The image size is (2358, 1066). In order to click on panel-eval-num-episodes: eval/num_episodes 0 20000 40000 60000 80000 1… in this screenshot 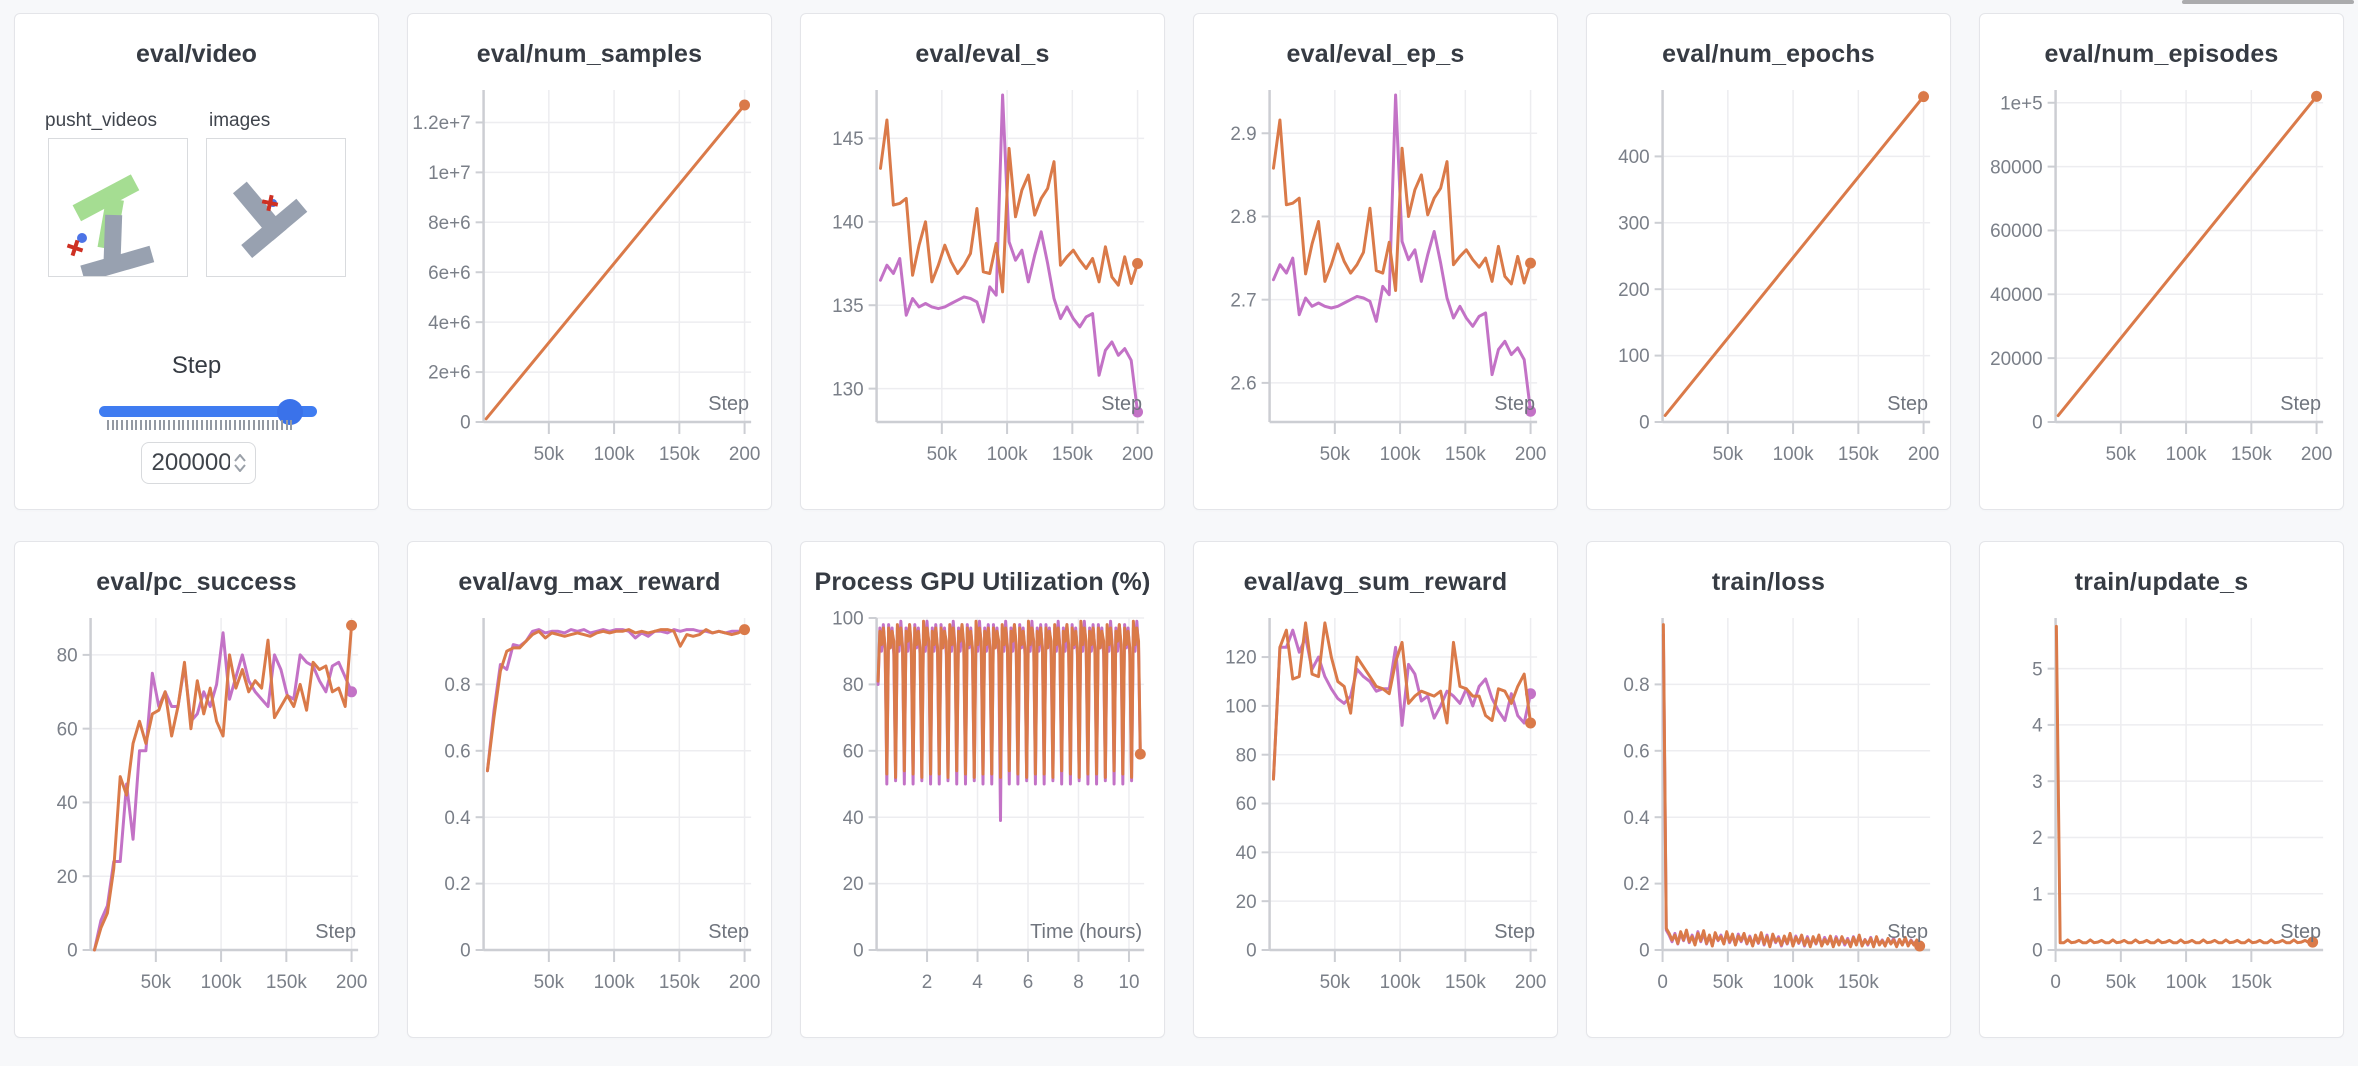, I will do `click(2161, 261)`.